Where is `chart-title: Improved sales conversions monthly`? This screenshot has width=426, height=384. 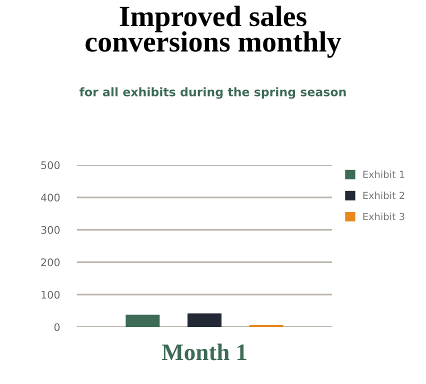
chart-title: Improved sales conversions monthly is located at coordinates (214, 32).